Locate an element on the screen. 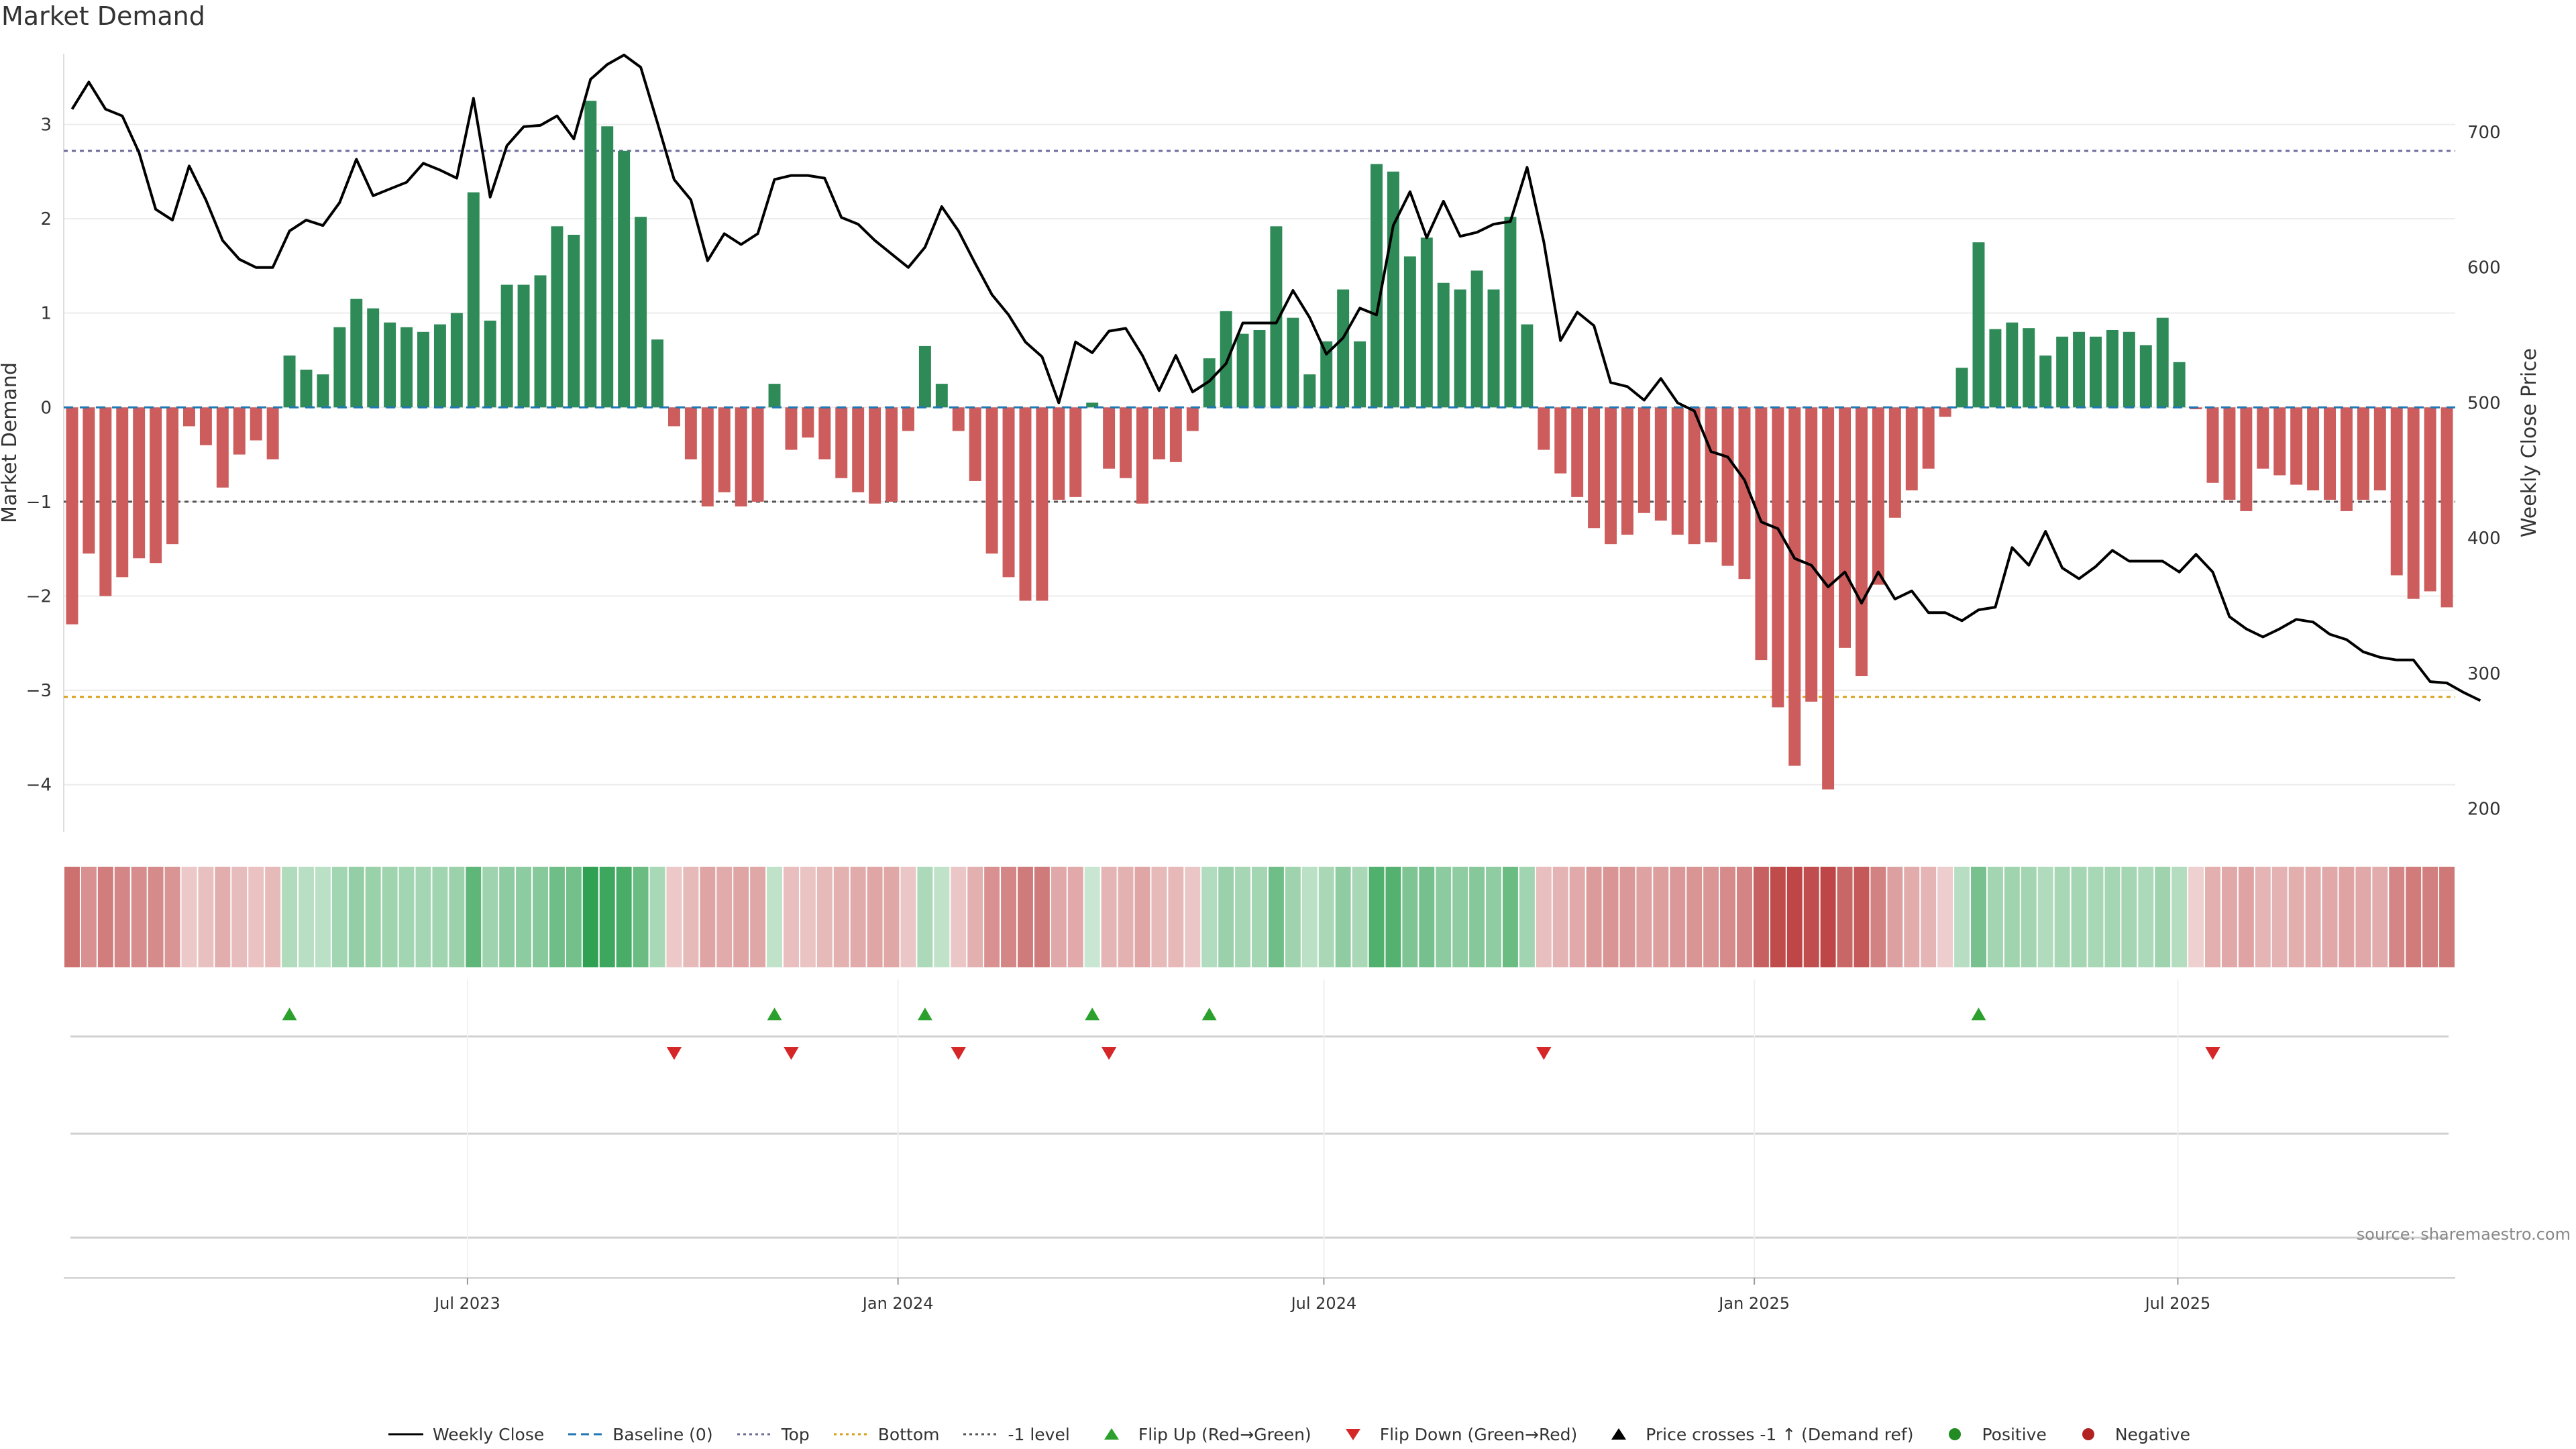 This screenshot has height=1449, width=2576. legend-line-icon is located at coordinates (405, 1434).